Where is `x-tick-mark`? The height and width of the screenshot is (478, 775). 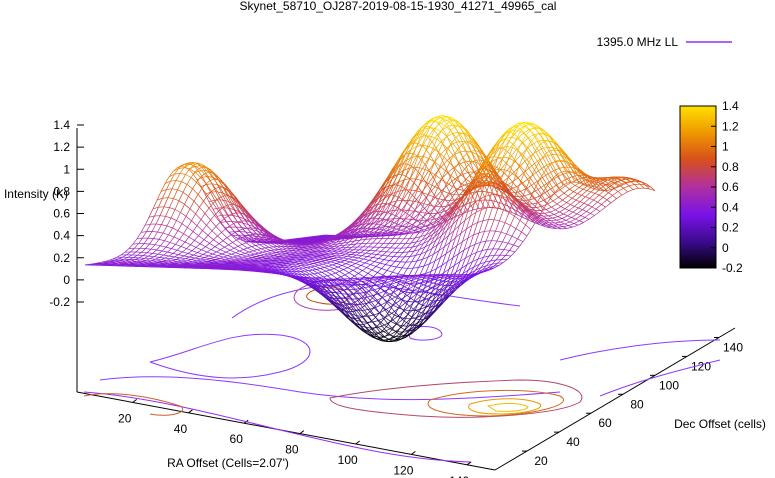 x-tick-mark is located at coordinates (413, 452).